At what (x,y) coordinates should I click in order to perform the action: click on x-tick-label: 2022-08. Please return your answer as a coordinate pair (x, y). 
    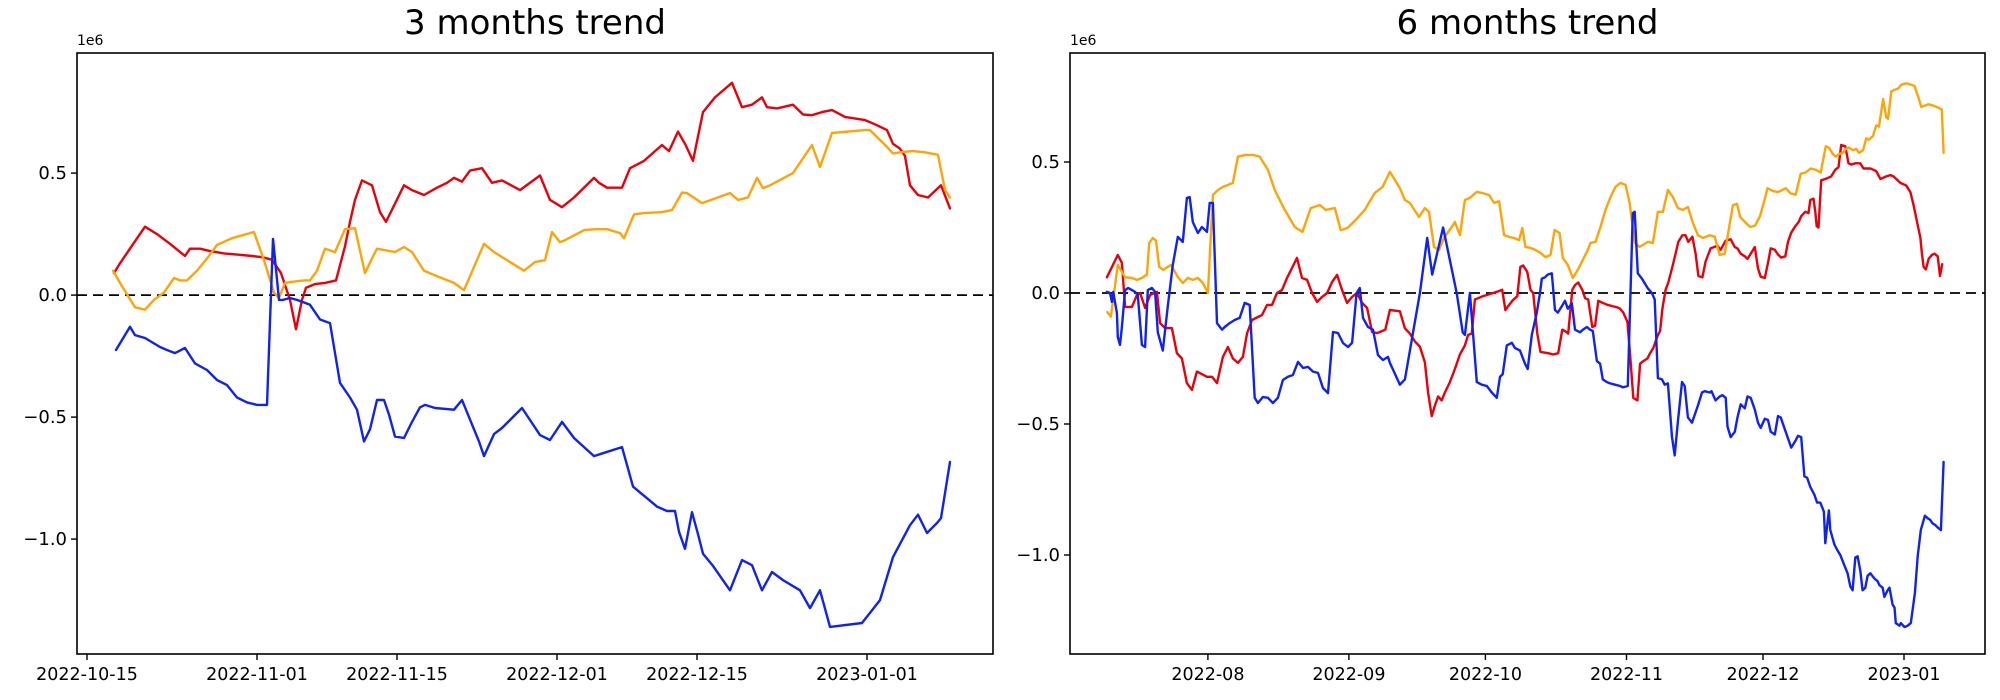
    Looking at the image, I should click on (1207, 675).